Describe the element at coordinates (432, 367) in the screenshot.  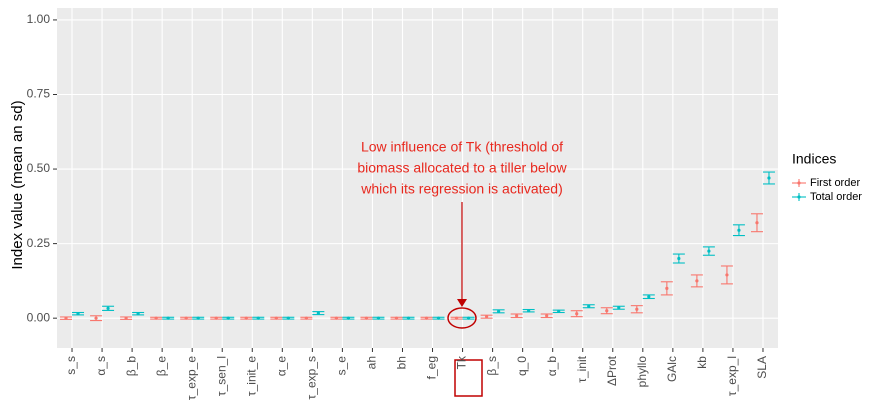
I see `x-tick-label: f_eg` at that location.